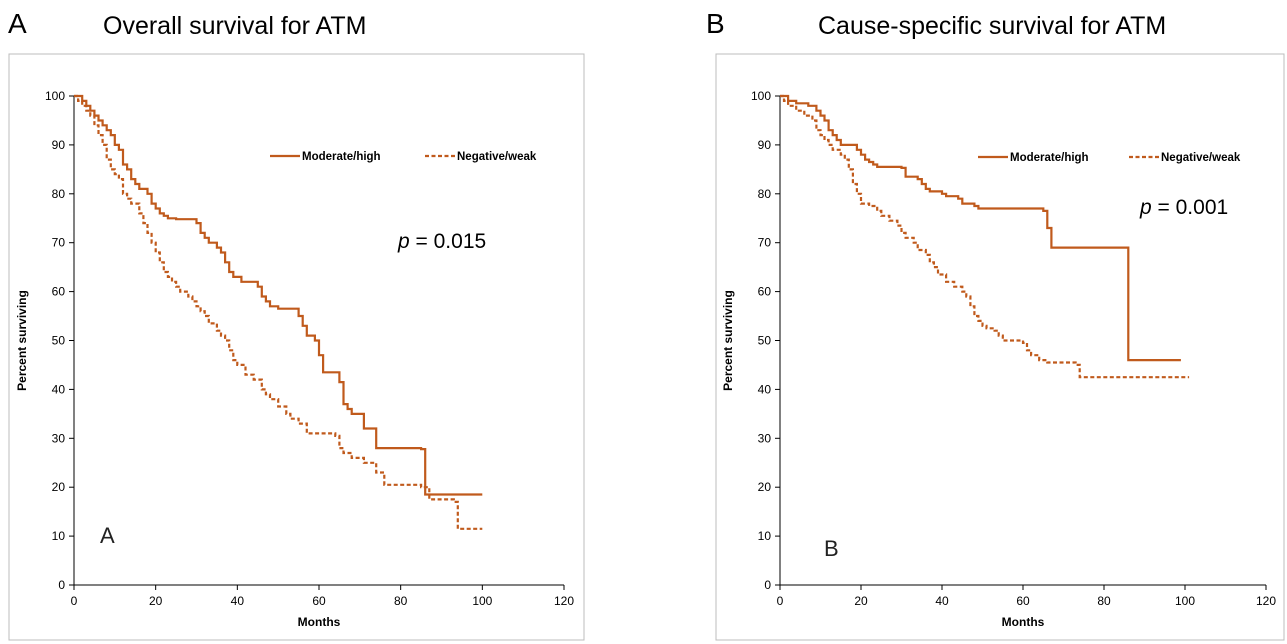  What do you see at coordinates (448, 241) in the screenshot?
I see `p-value: = 0.015` at bounding box center [448, 241].